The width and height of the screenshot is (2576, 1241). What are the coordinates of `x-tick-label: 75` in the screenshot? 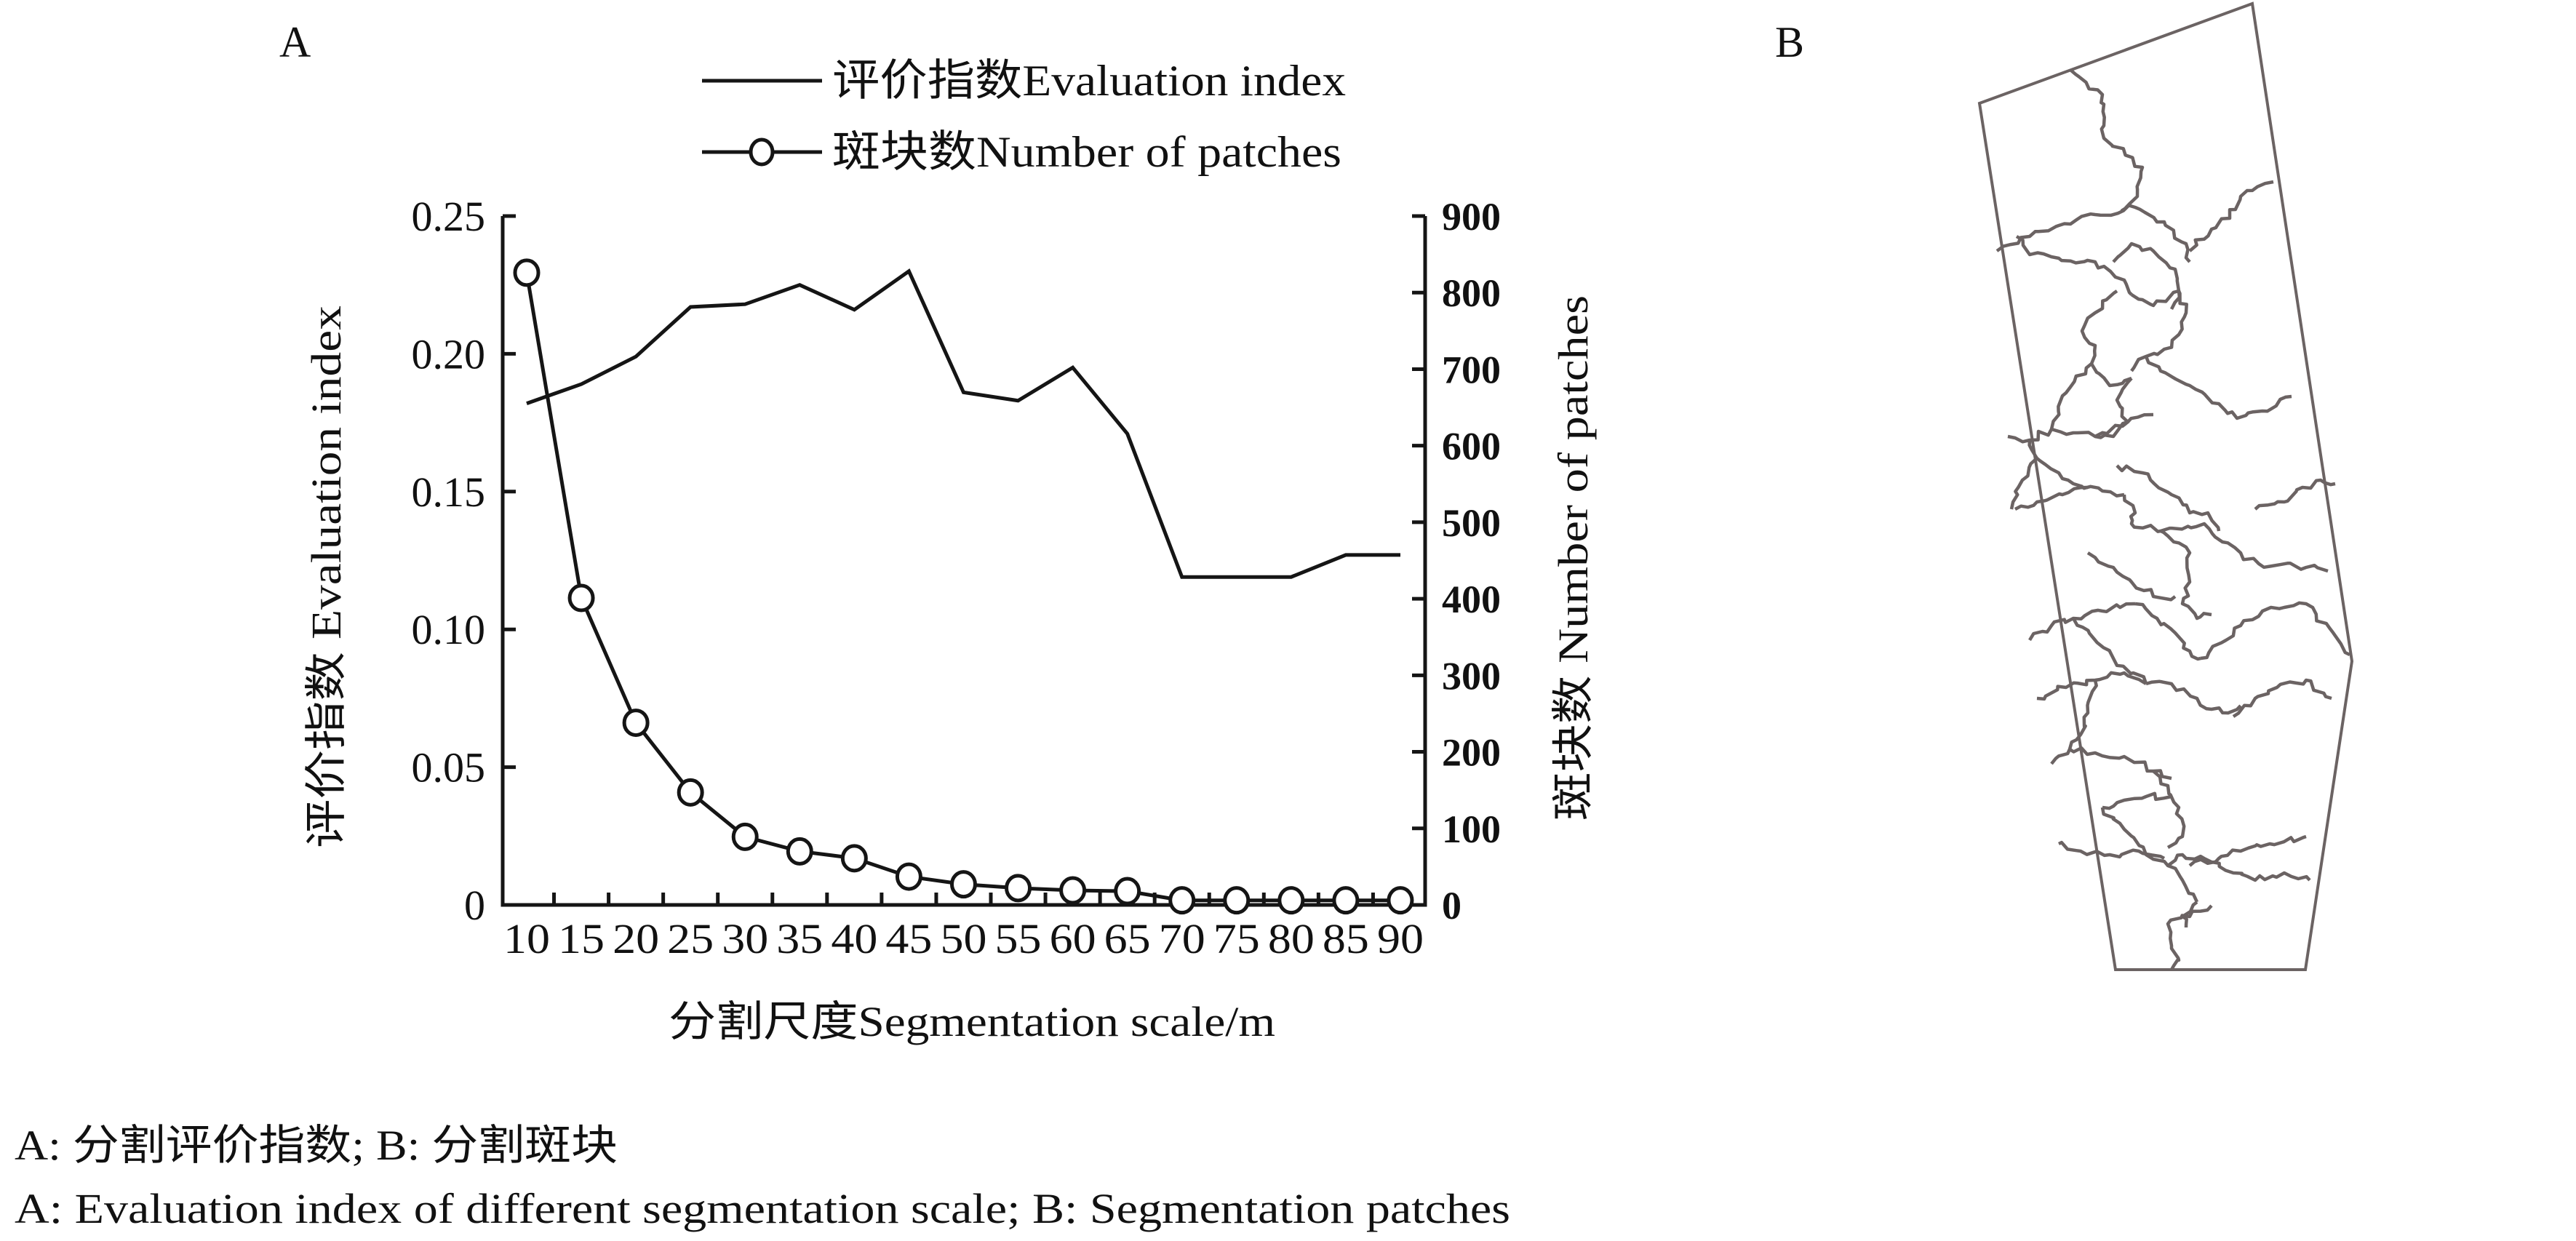 It's located at (1236, 938).